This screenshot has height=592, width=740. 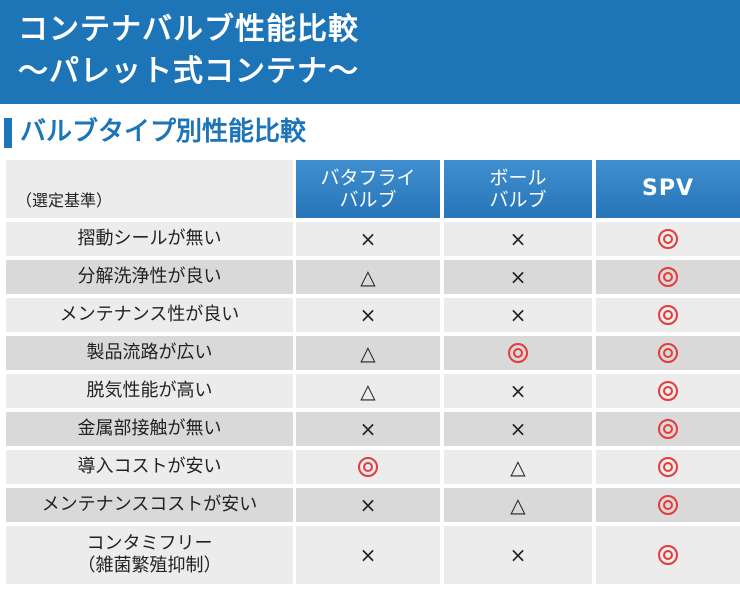 I want to click on table-row: メンテナンスコストが安い × △, so click(x=373, y=505).